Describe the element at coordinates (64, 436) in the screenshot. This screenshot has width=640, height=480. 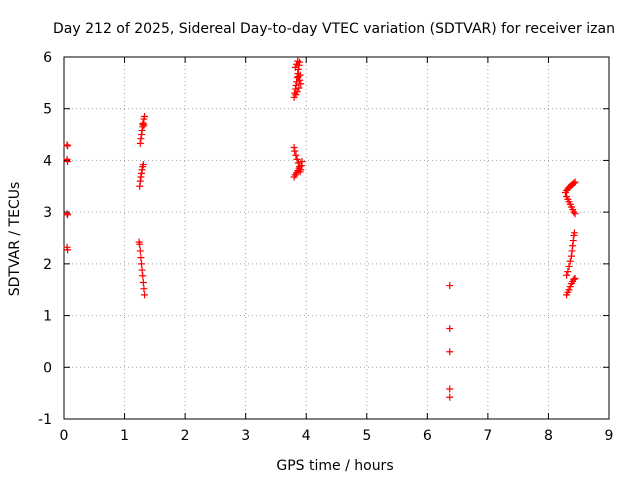
I see `x-tick-label: 0` at that location.